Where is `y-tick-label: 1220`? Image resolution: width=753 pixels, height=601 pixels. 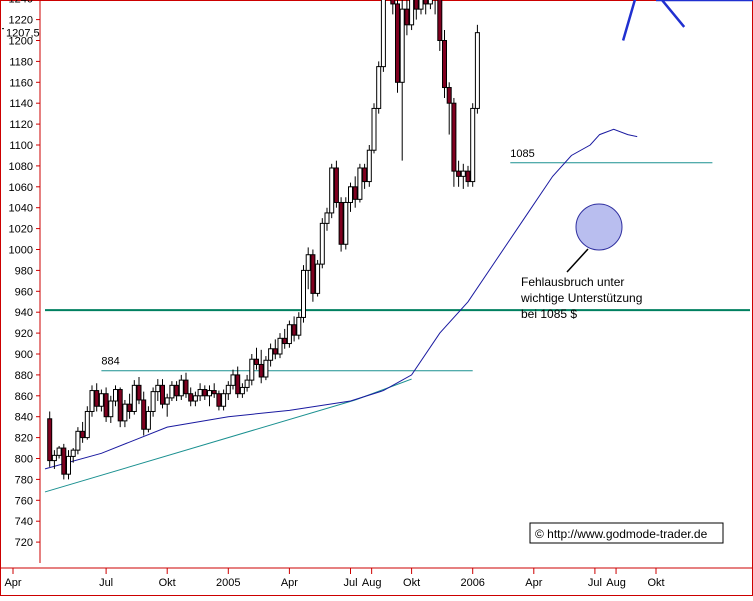
y-tick-label: 1220 is located at coordinates (21, 21).